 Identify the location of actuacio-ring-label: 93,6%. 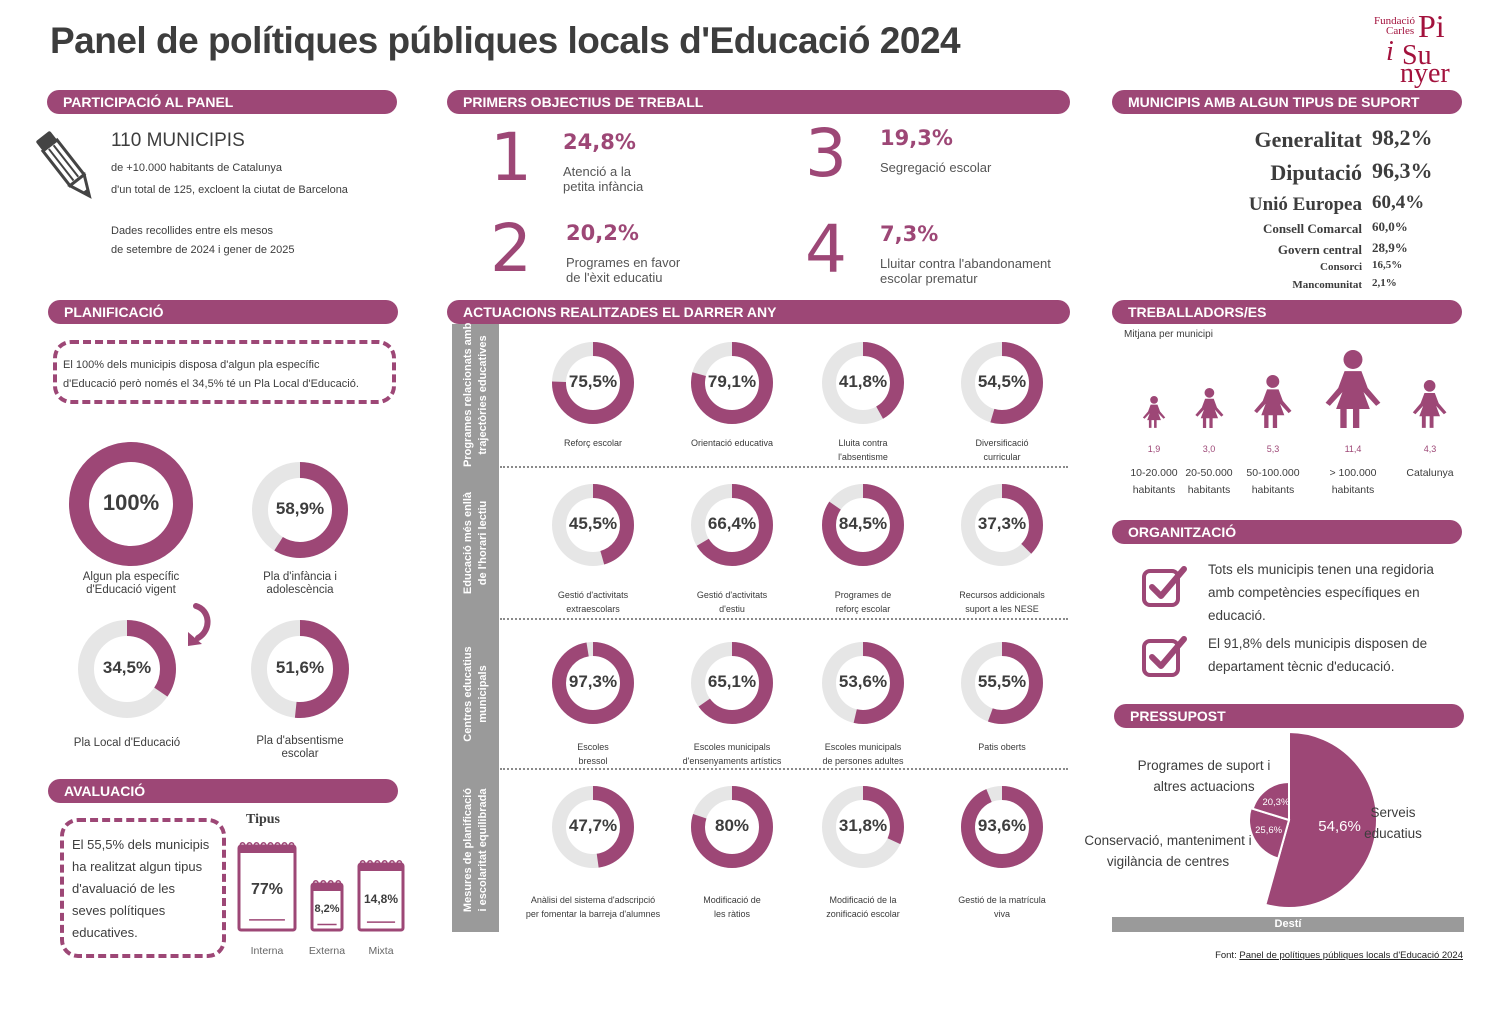
(1002, 826).